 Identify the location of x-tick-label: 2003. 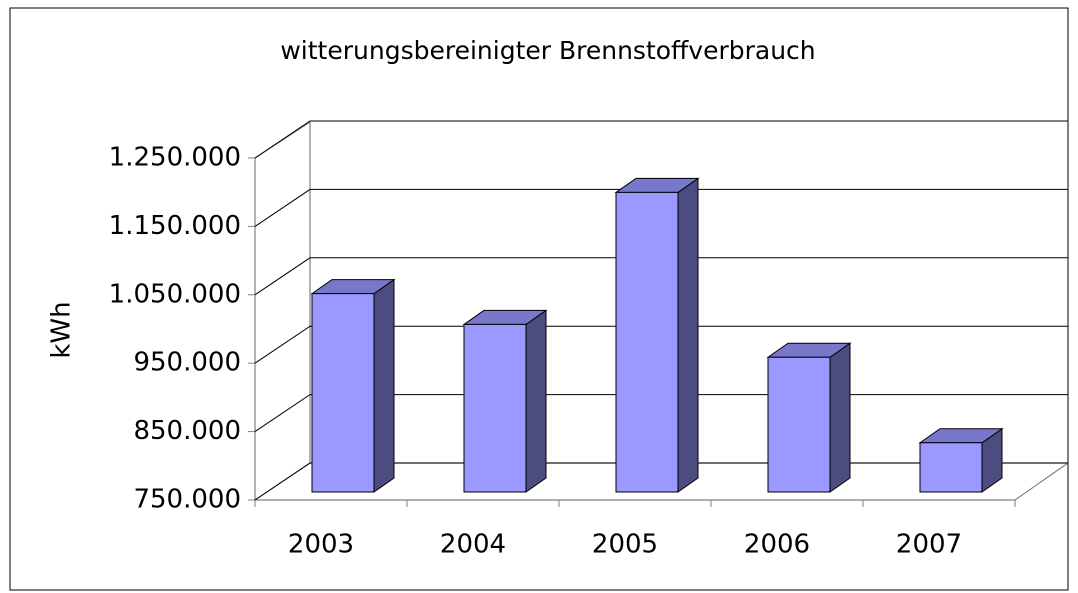
(321, 545).